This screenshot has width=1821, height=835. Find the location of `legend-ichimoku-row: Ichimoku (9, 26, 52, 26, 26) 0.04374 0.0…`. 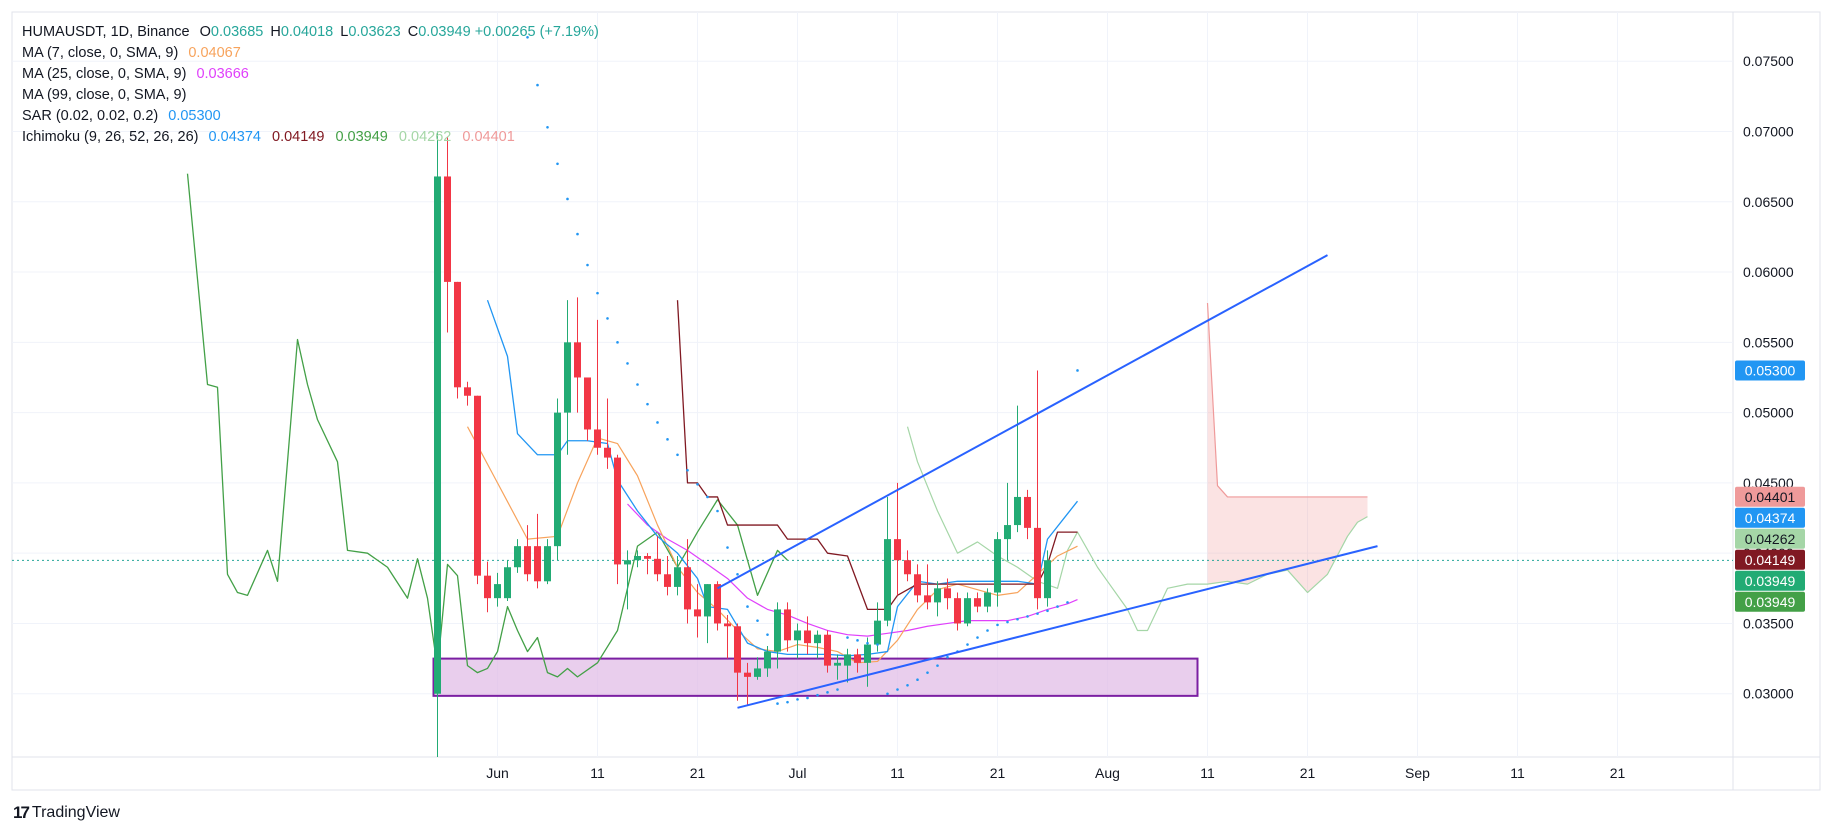

legend-ichimoku-row: Ichimoku (9, 26, 52, 26, 26) 0.04374 0.0… is located at coordinates (314, 137).